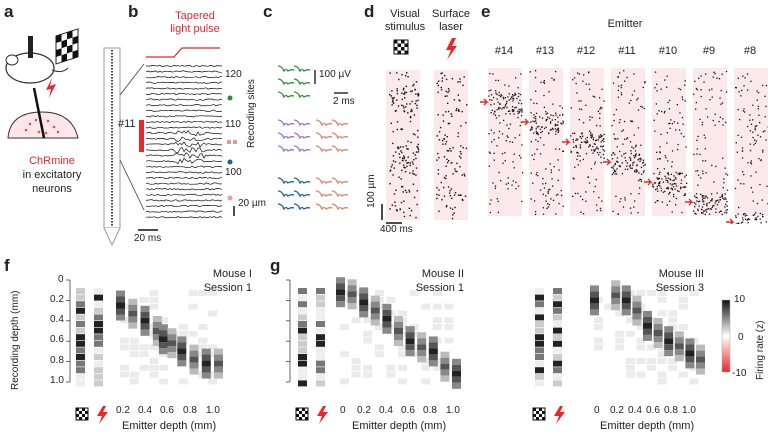 The height and width of the screenshot is (437, 768). I want to click on heatmap-2-mouse: Mouse II, so click(442, 274).